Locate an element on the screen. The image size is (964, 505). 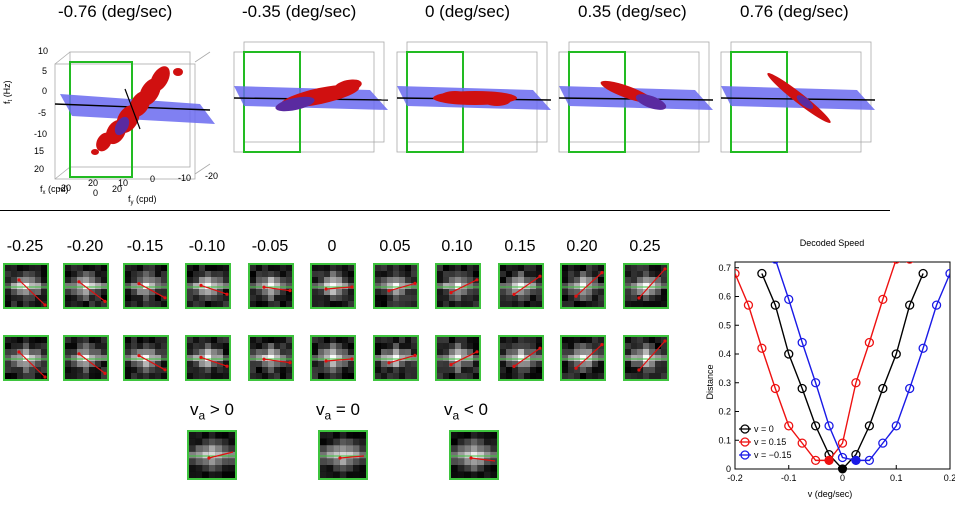
y-tick-label: 0.6 is located at coordinates (724, 297).